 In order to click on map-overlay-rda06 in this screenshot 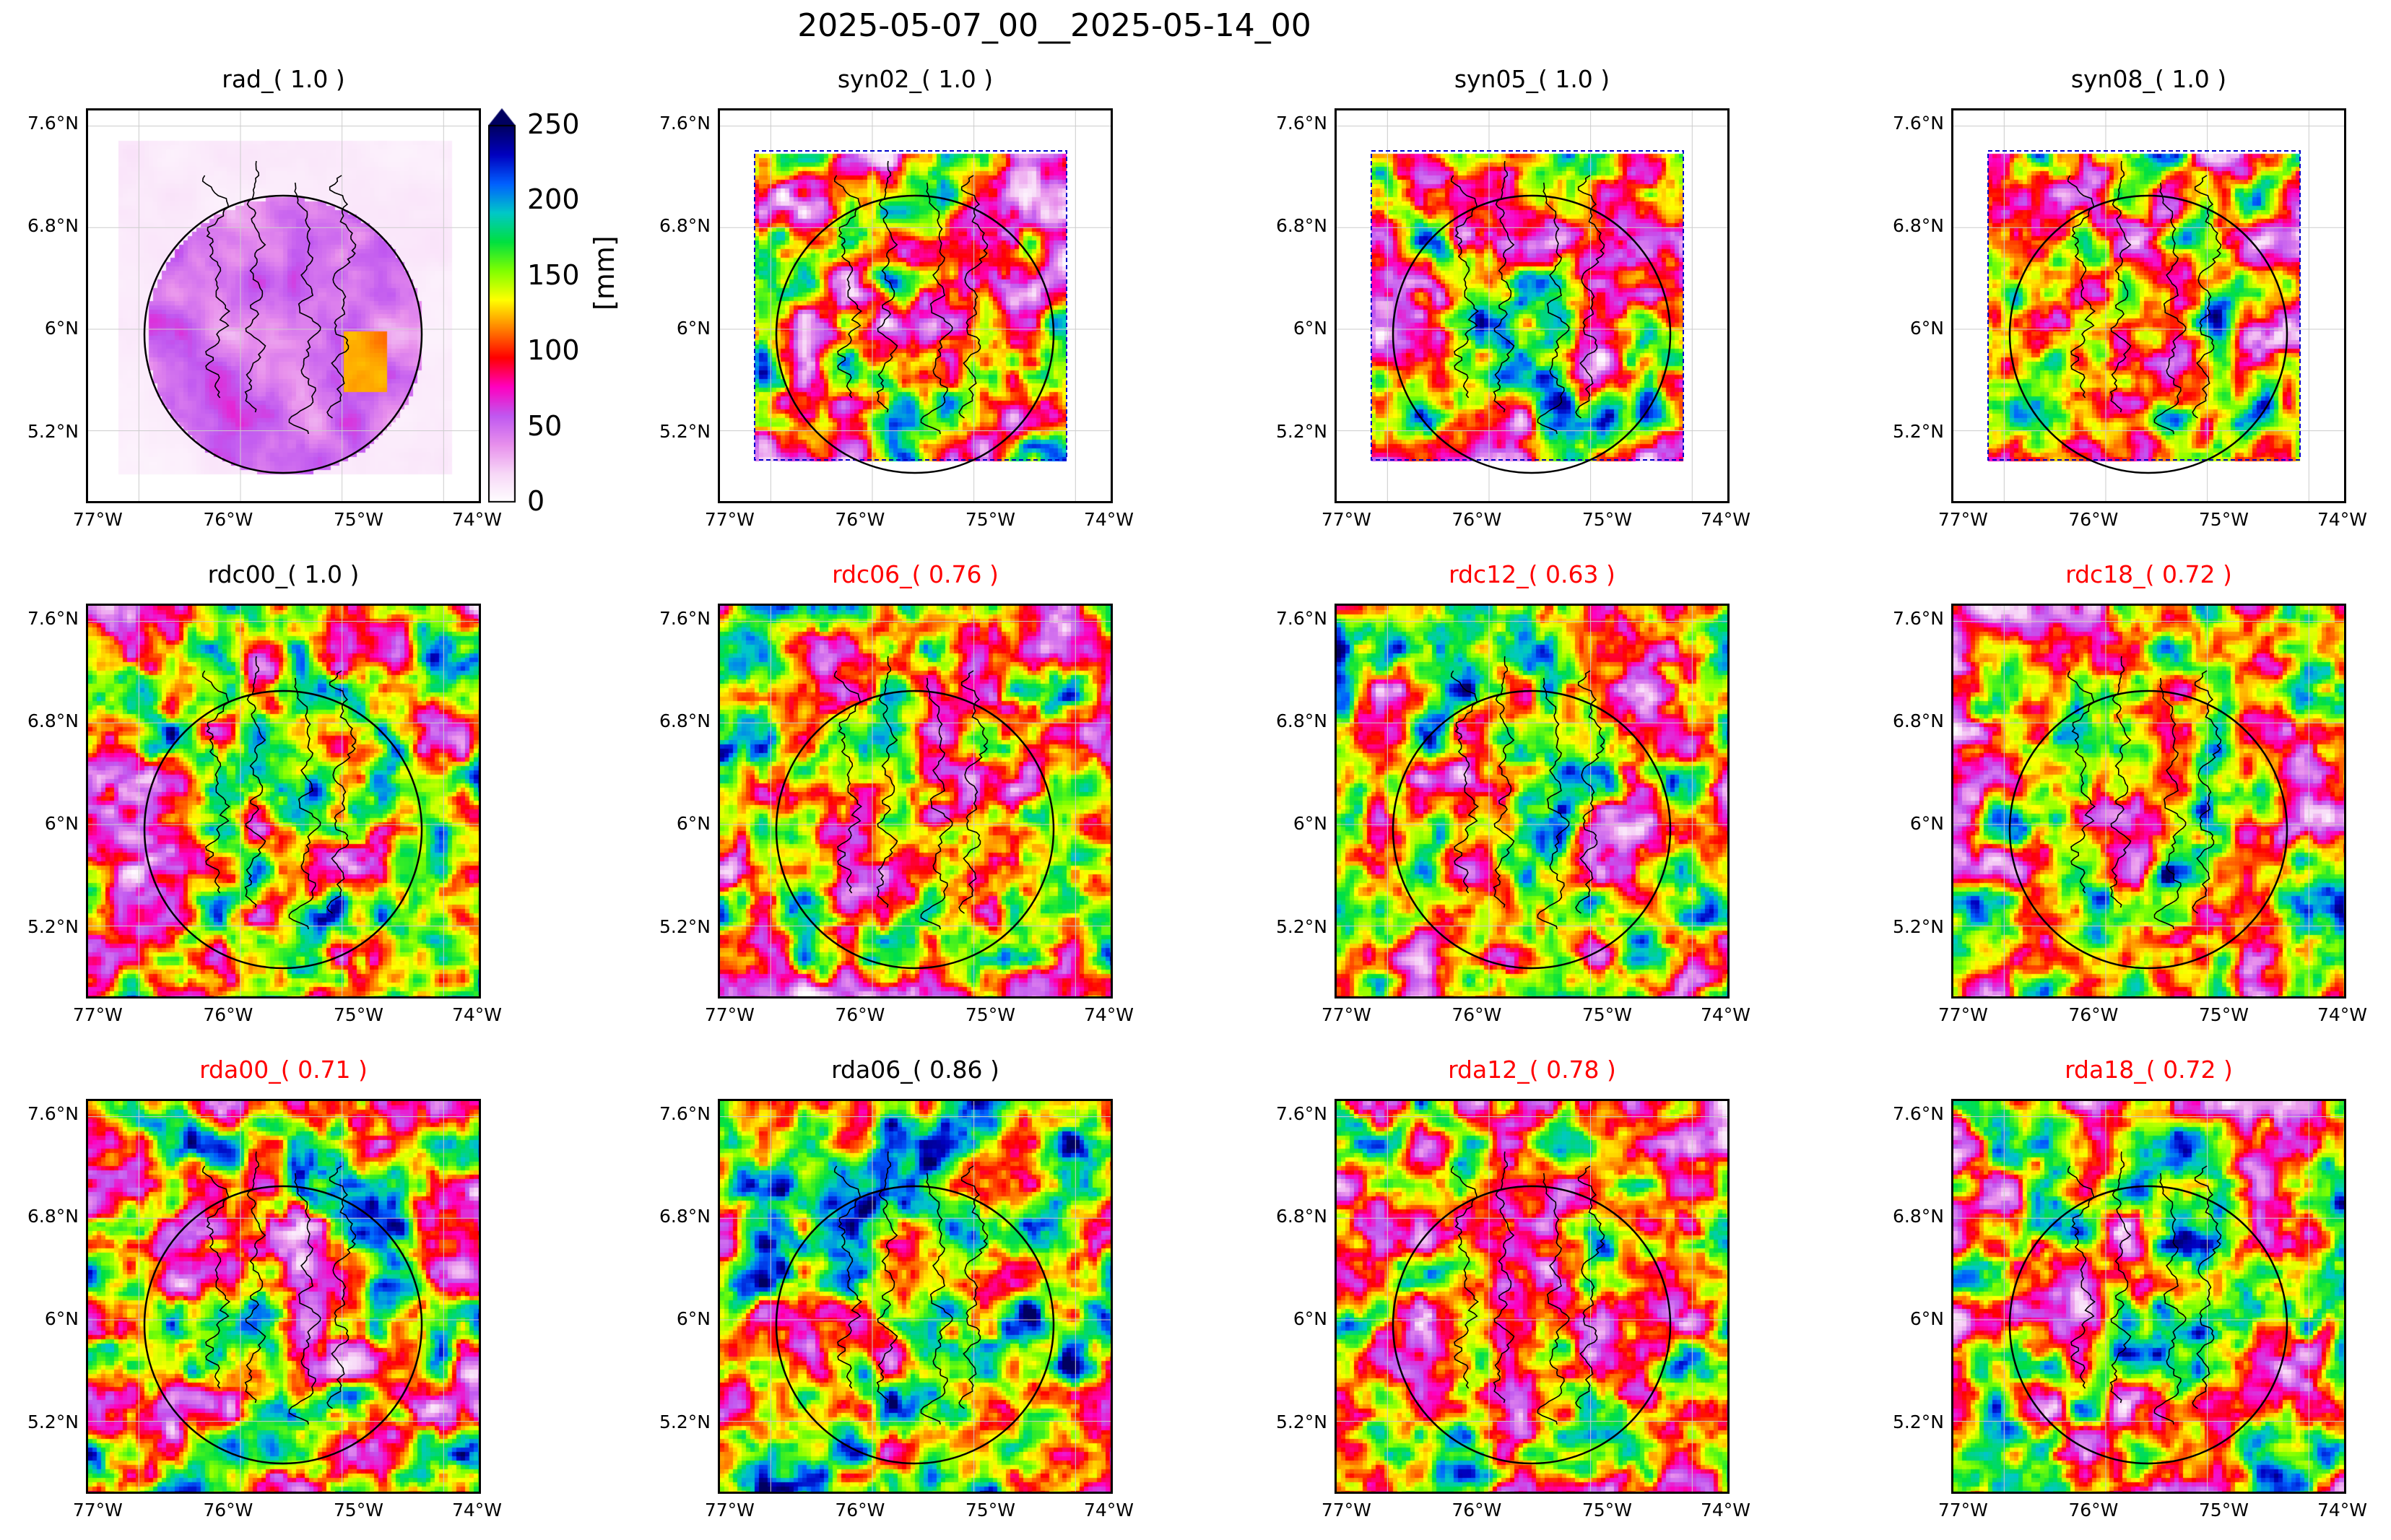, I will do `click(915, 1296)`.